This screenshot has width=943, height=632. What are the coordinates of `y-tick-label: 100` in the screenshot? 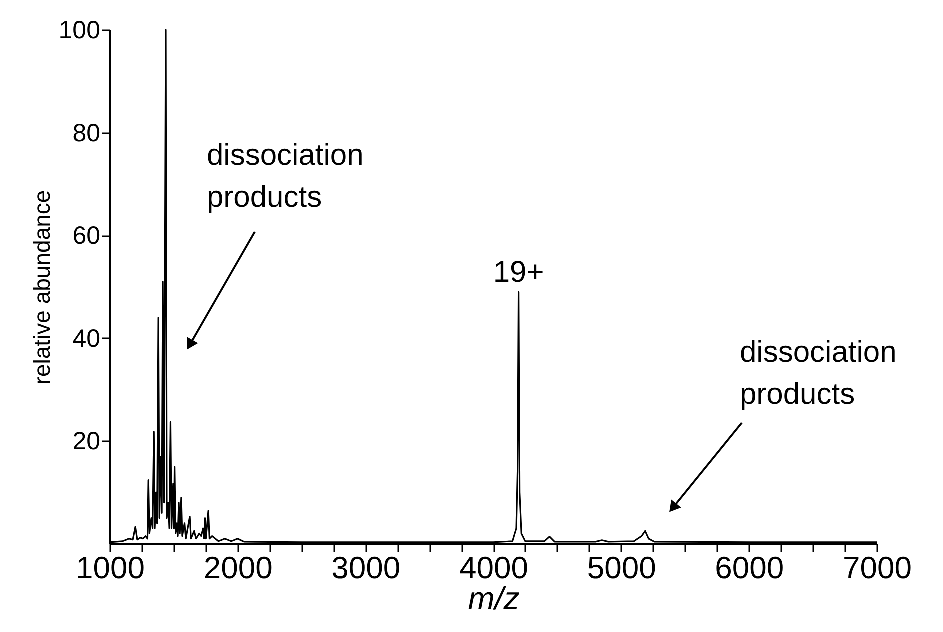 It's located at (79, 30).